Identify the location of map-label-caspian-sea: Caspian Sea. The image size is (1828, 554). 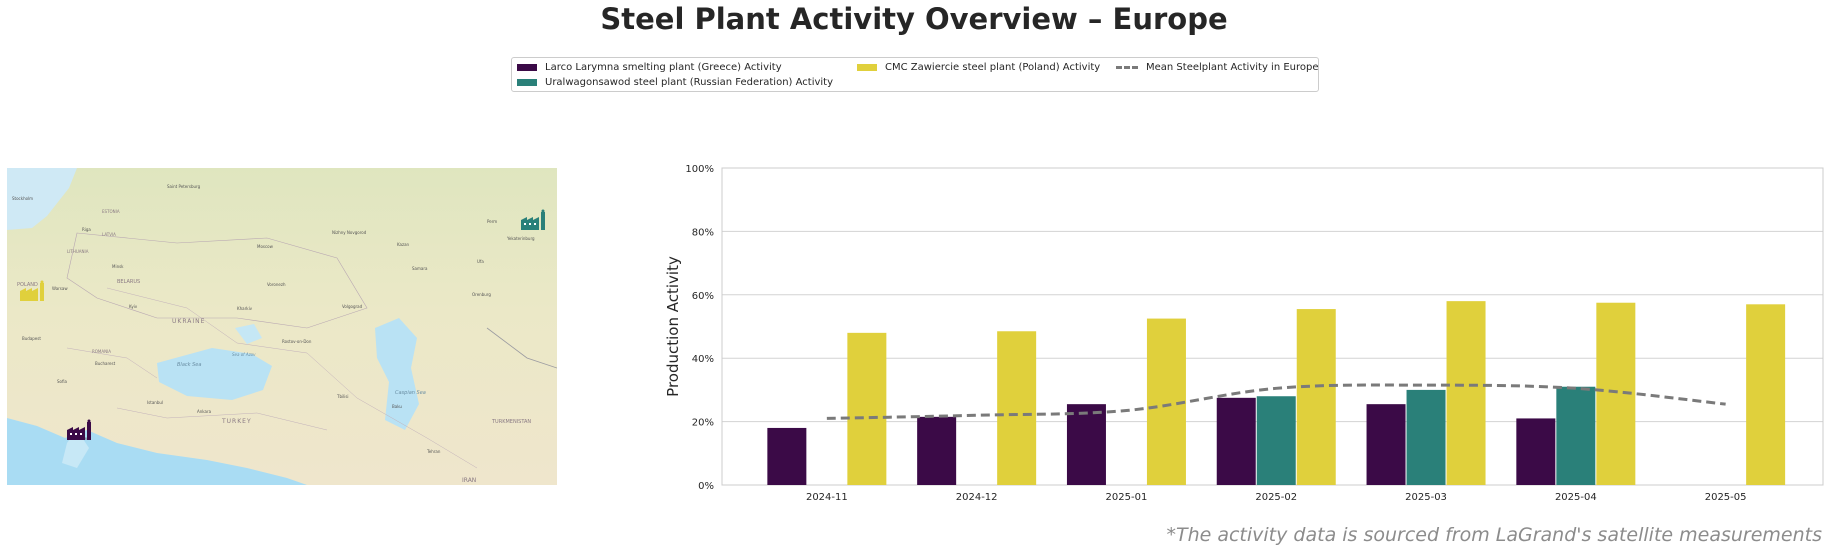
(410, 393).